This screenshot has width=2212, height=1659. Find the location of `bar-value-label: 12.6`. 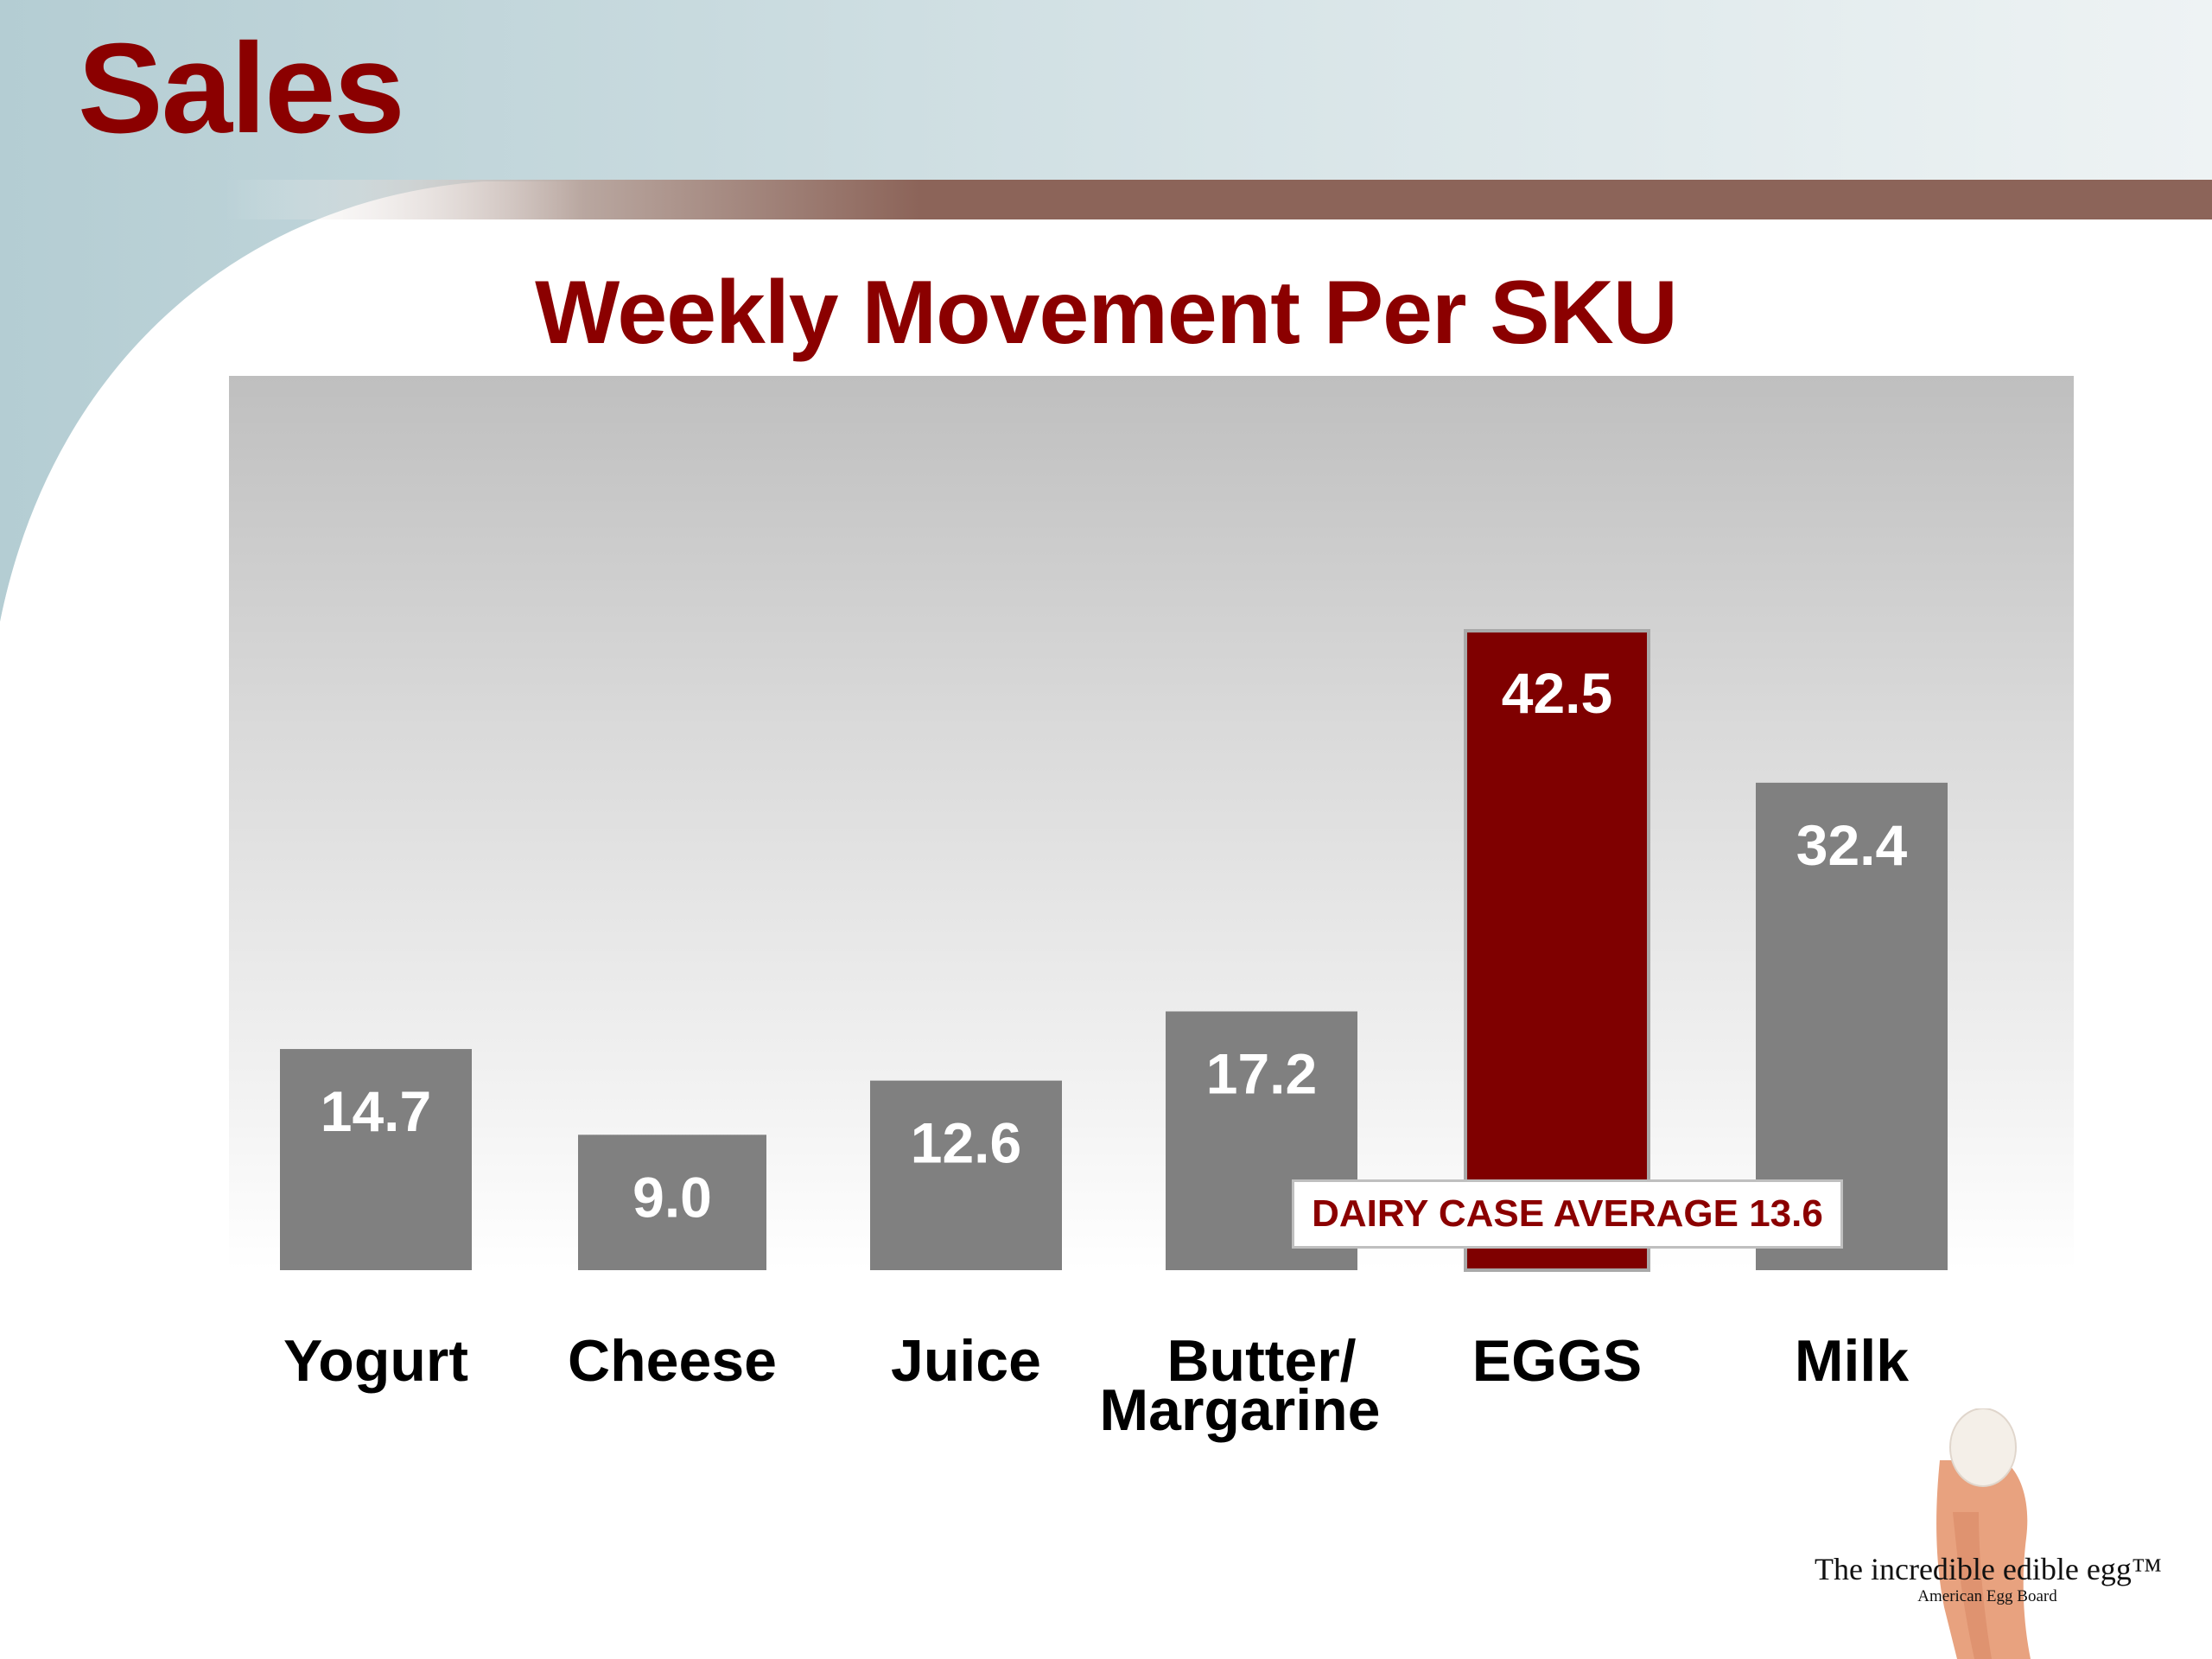

bar-value-label: 12.6 is located at coordinates (966, 1143).